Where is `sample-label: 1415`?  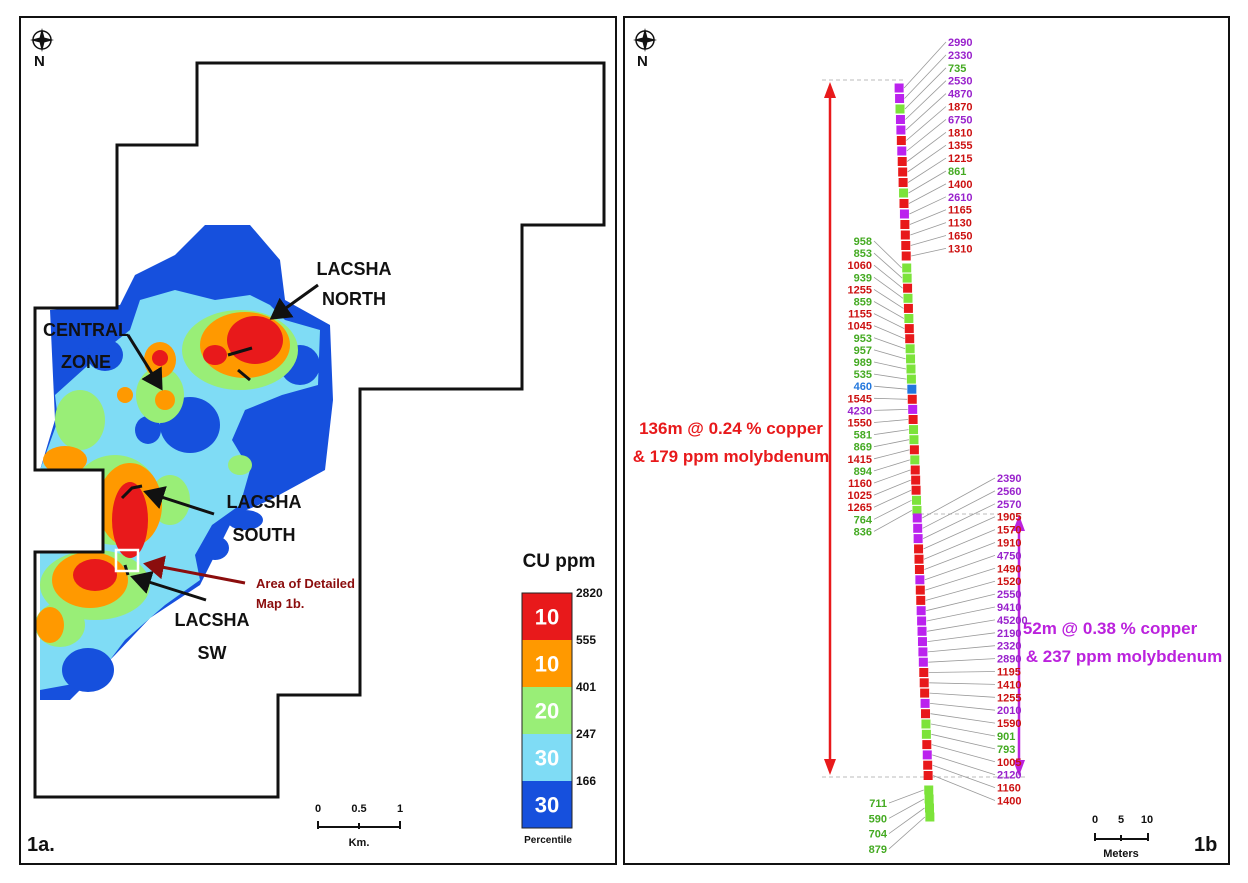 sample-label: 1415 is located at coordinates (860, 460).